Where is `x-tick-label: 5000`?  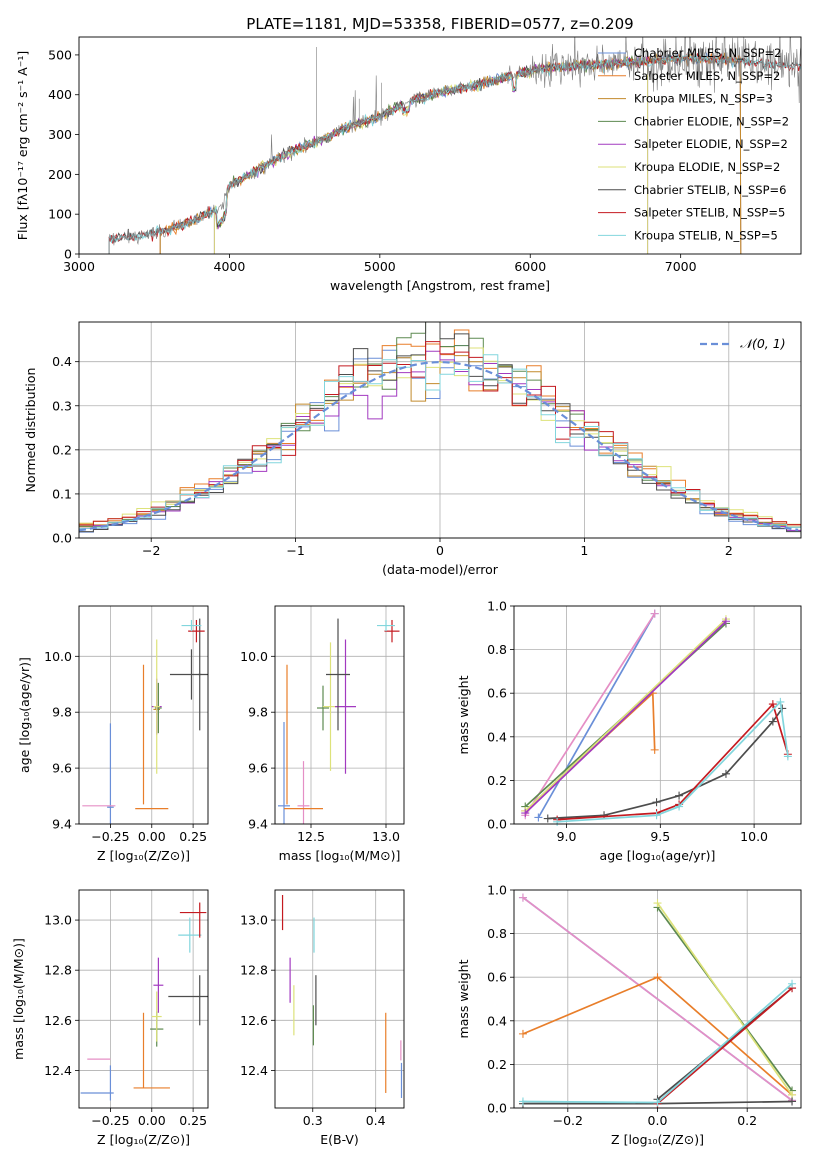
x-tick-label: 5000 is located at coordinates (380, 266).